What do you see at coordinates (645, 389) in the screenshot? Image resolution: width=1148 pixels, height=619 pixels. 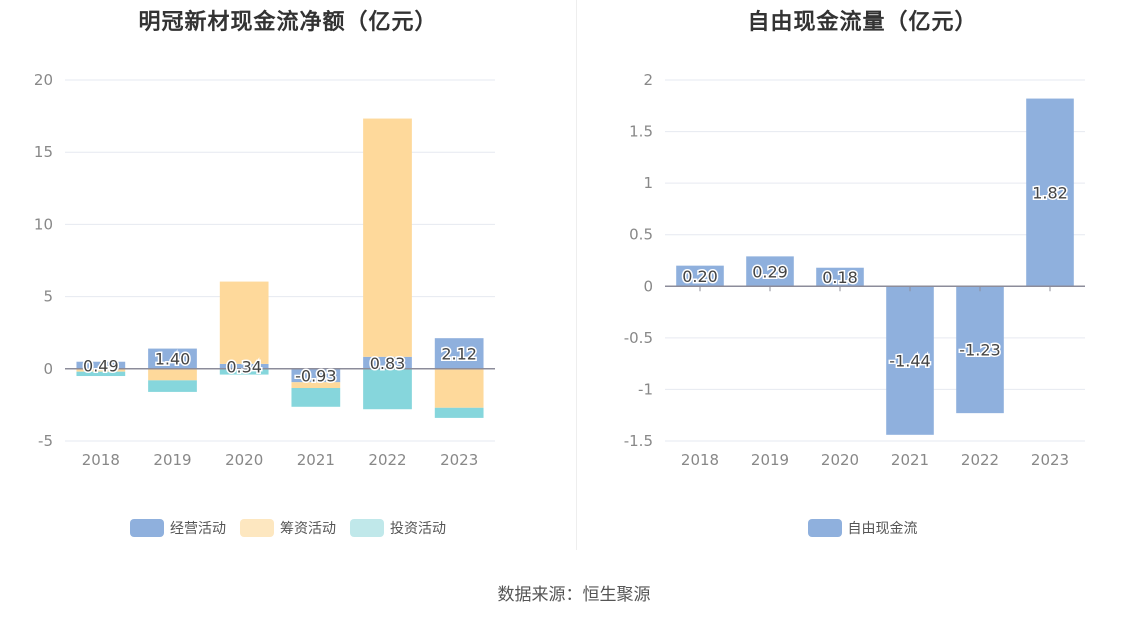 I see `y-tick-label: -1` at bounding box center [645, 389].